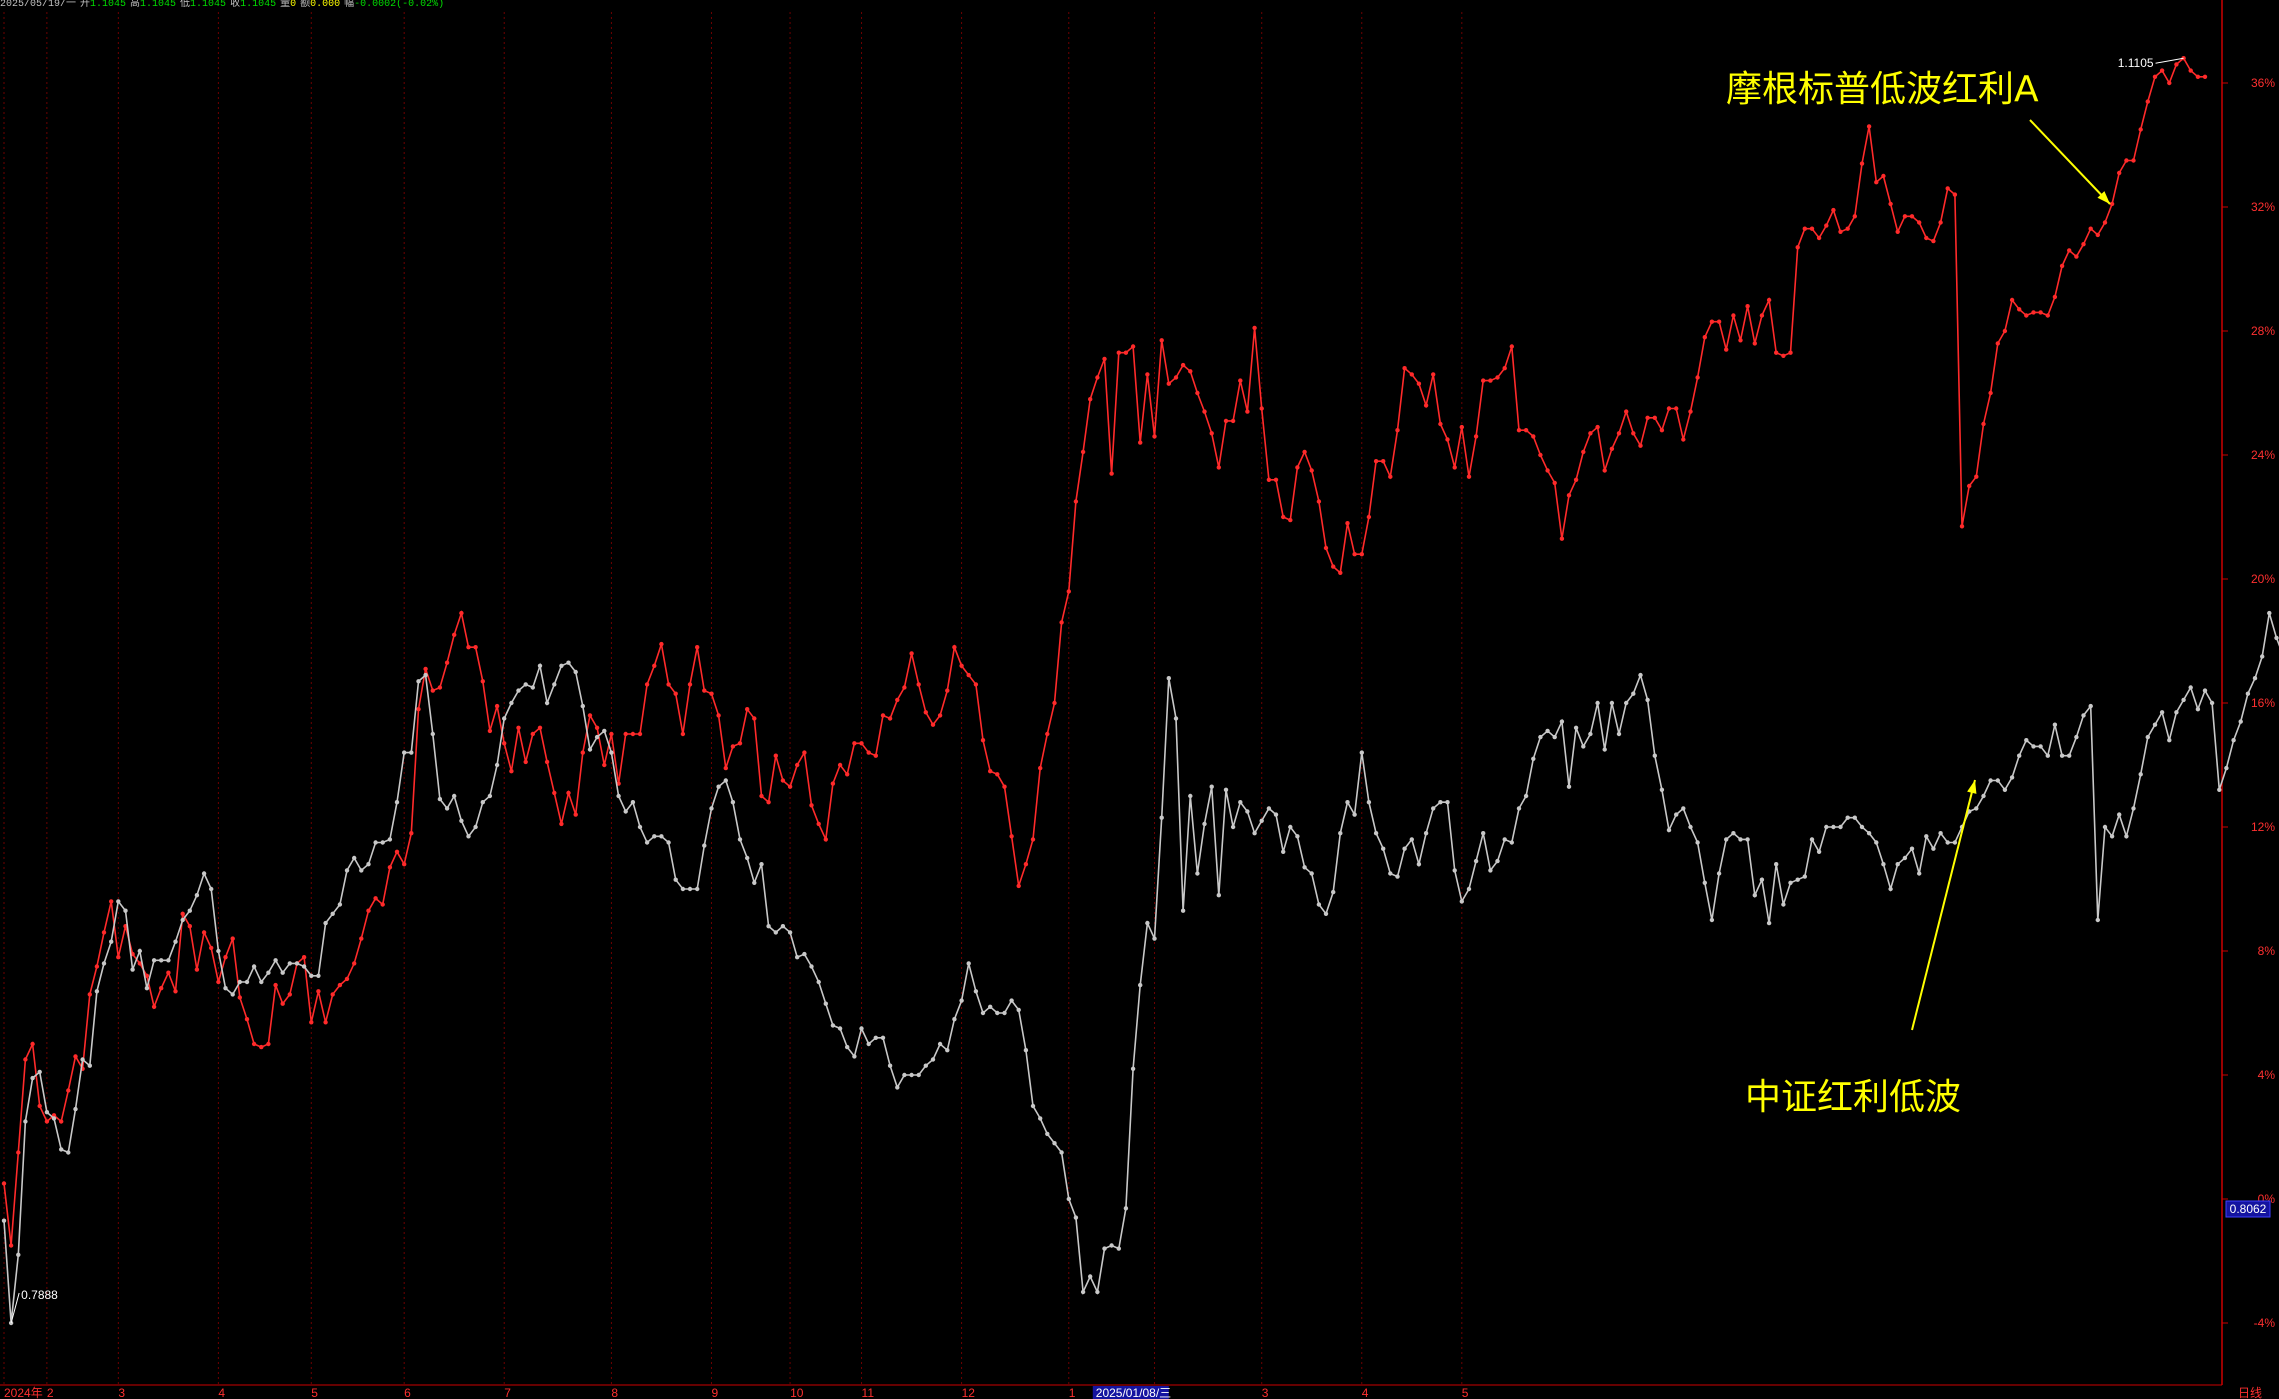  What do you see at coordinates (2136, 63) in the screenshot?
I see `high-value-label: 1.1105` at bounding box center [2136, 63].